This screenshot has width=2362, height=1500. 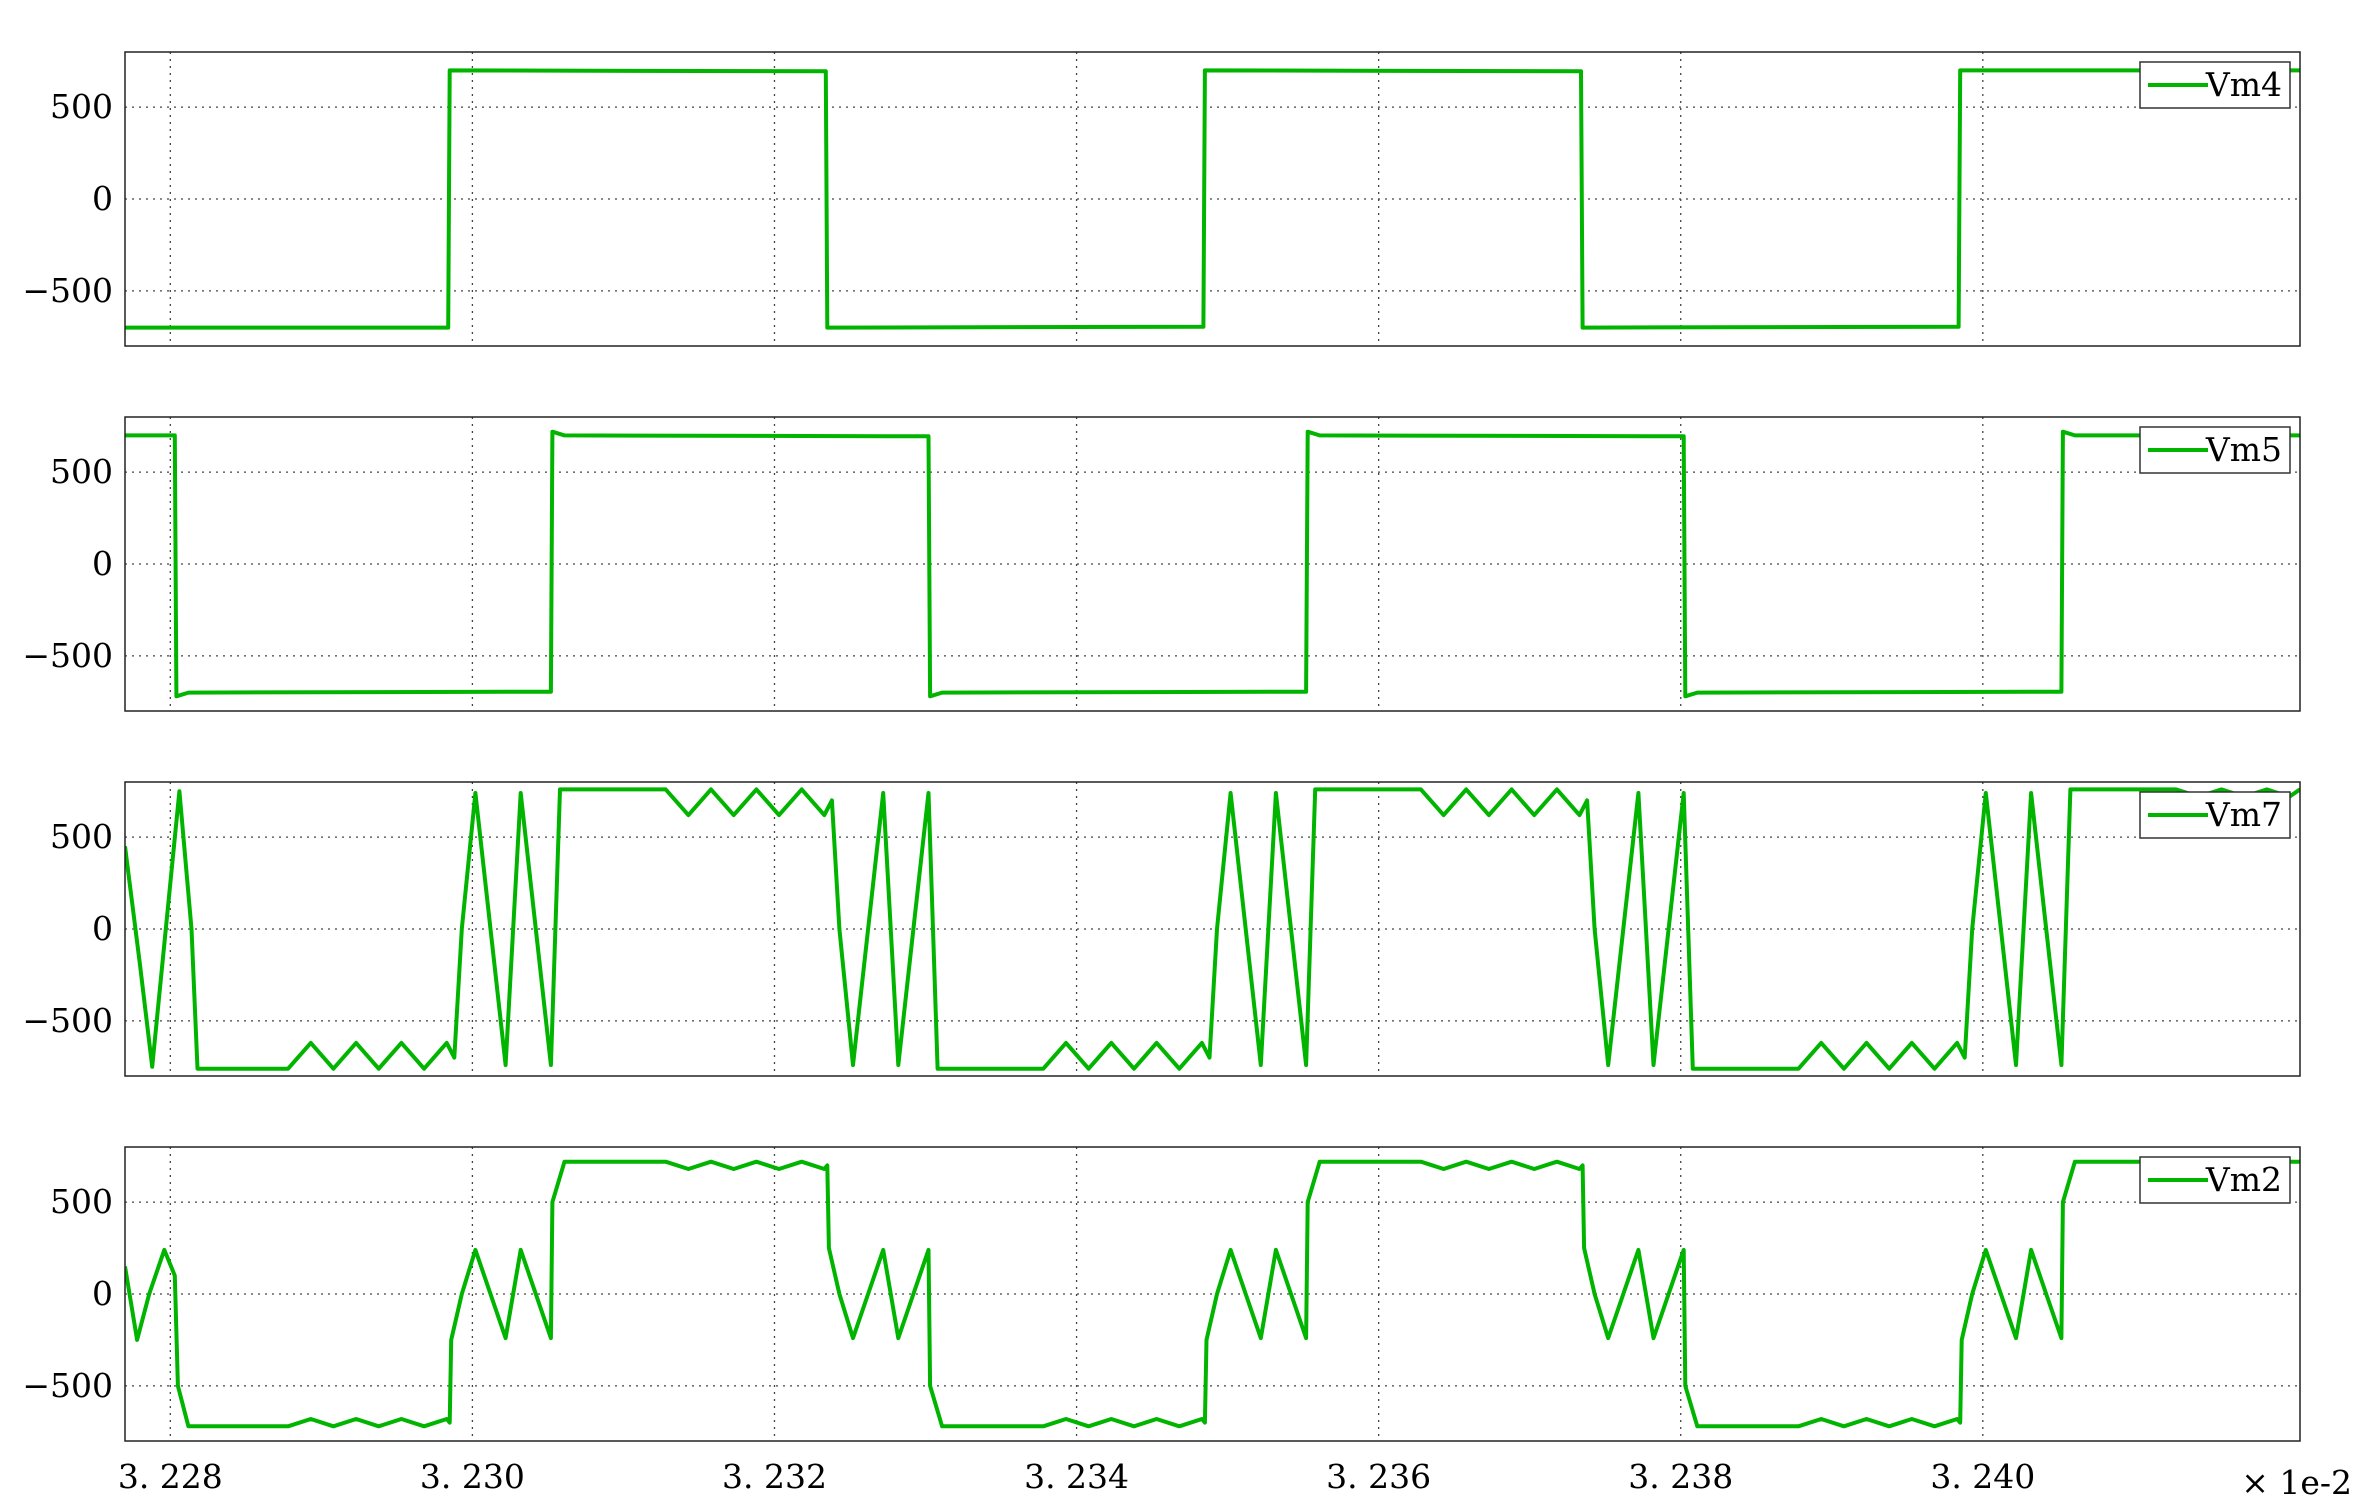 I want to click on x-tick-label: 3. 240, so click(x=1982, y=1476).